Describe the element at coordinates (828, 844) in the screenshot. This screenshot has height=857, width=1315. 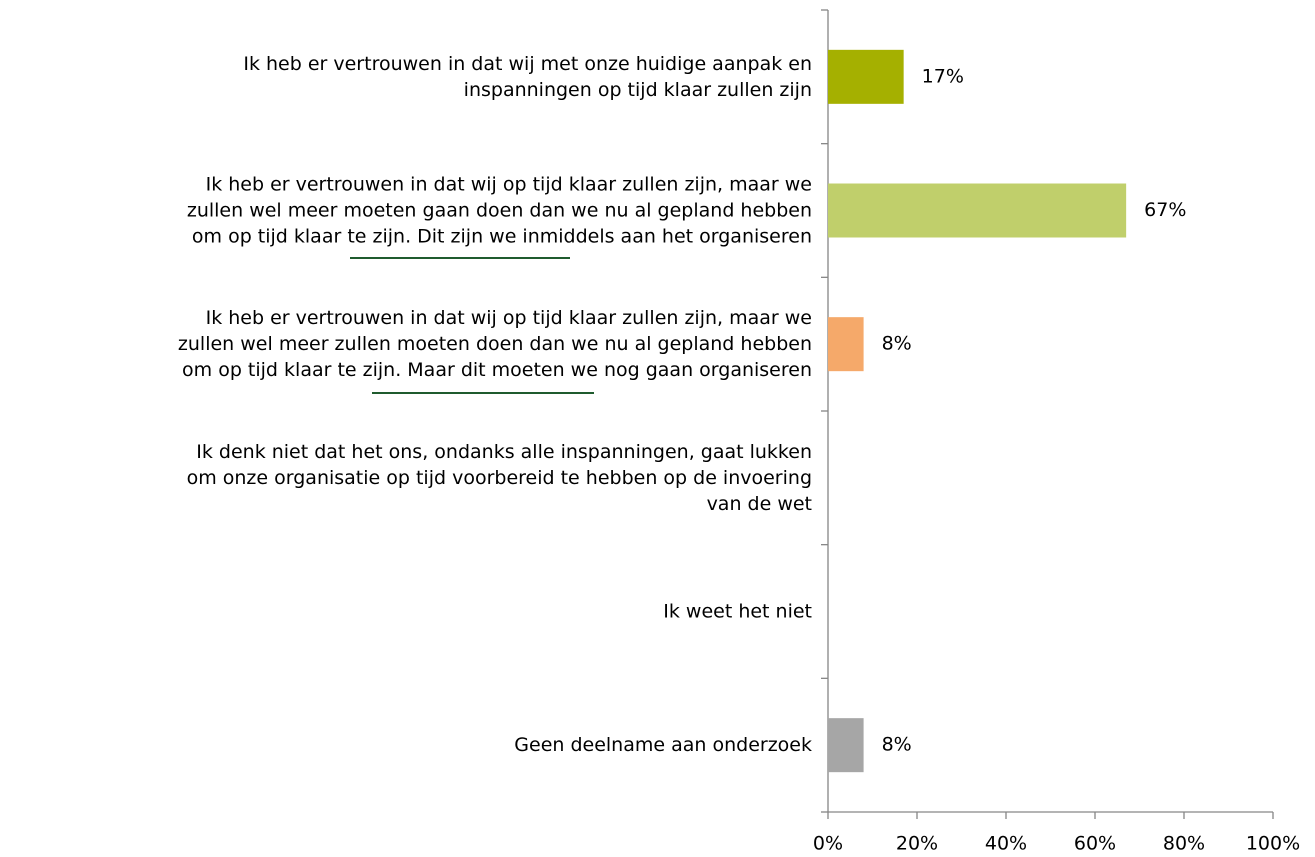
I see `x-tick-label: 0%` at that location.